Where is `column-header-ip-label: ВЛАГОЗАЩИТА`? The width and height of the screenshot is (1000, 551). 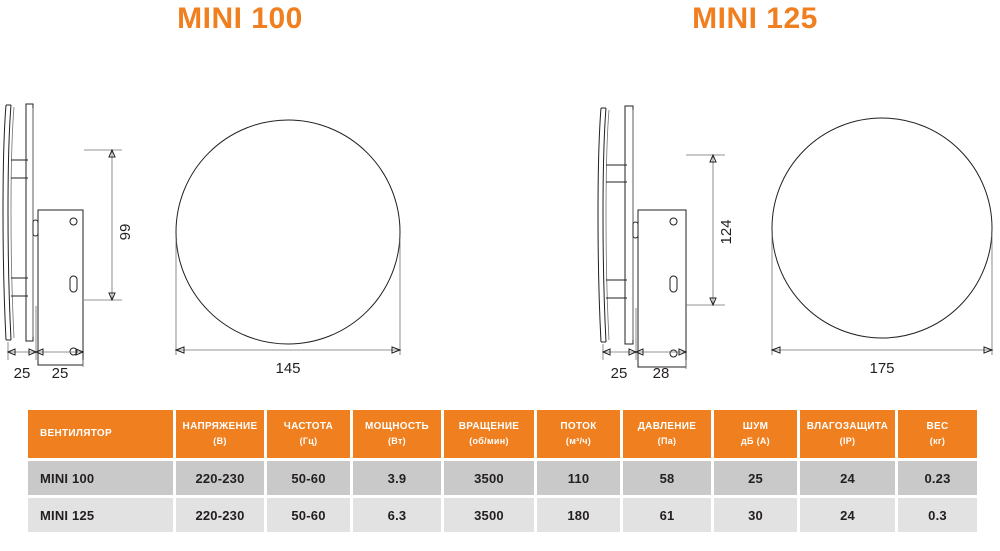 column-header-ip-label: ВЛАГОЗАЩИТА is located at coordinates (847, 427).